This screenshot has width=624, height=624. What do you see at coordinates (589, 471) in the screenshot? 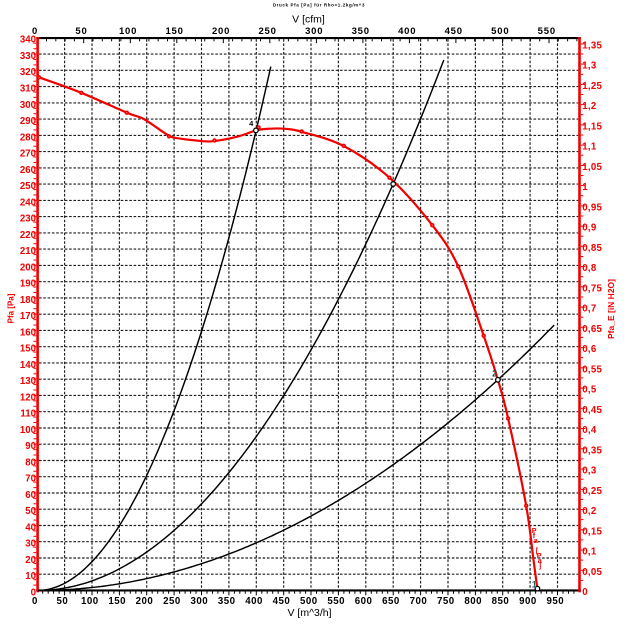
I see `svg-text: 0,3` at bounding box center [589, 471].